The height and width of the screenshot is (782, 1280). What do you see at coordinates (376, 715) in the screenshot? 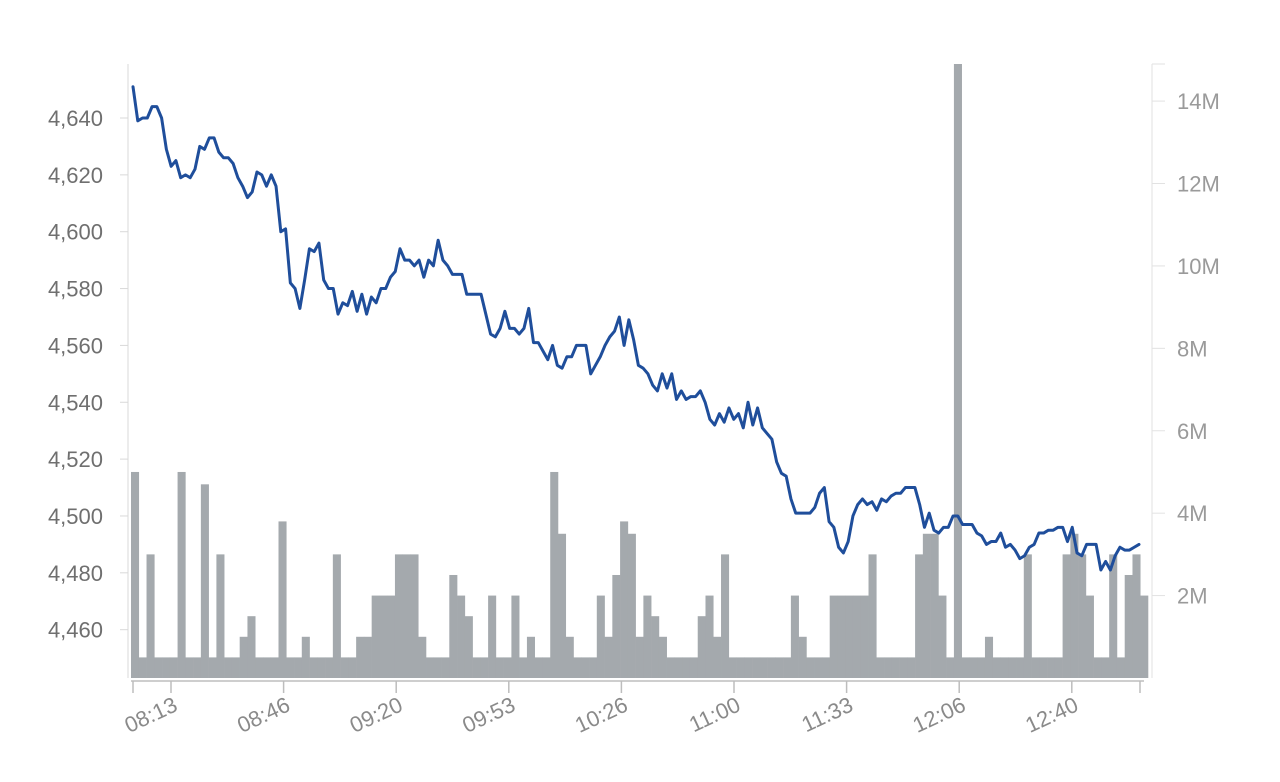
I see `x-tick-label: 09:20` at bounding box center [376, 715].